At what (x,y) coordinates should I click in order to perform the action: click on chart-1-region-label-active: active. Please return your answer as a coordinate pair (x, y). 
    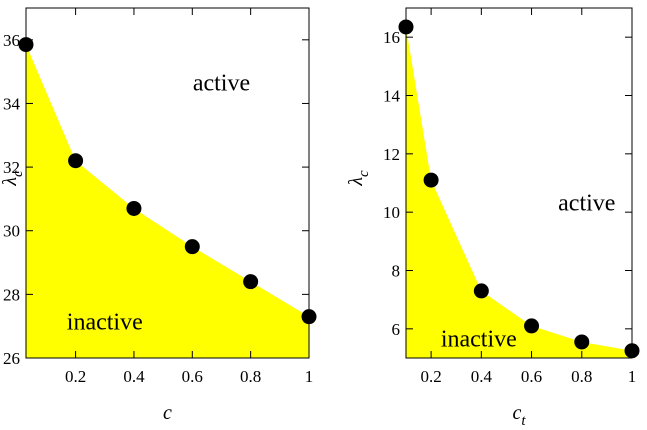
    Looking at the image, I should click on (221, 84).